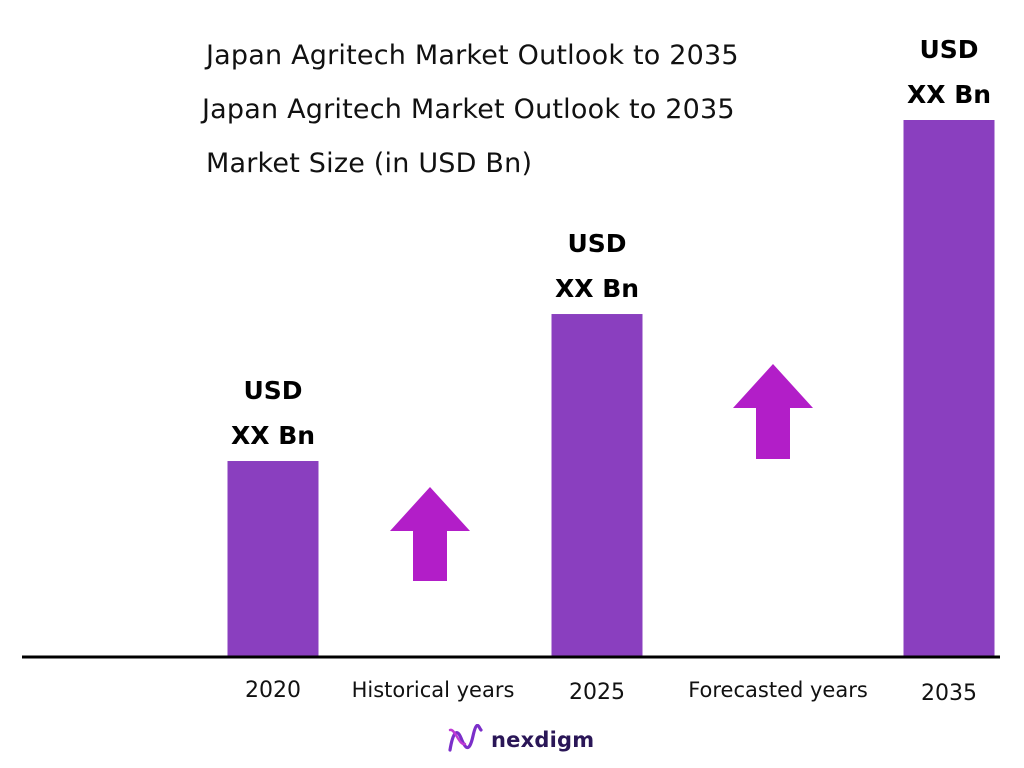  I want to click on bar-2025, so click(597, 485).